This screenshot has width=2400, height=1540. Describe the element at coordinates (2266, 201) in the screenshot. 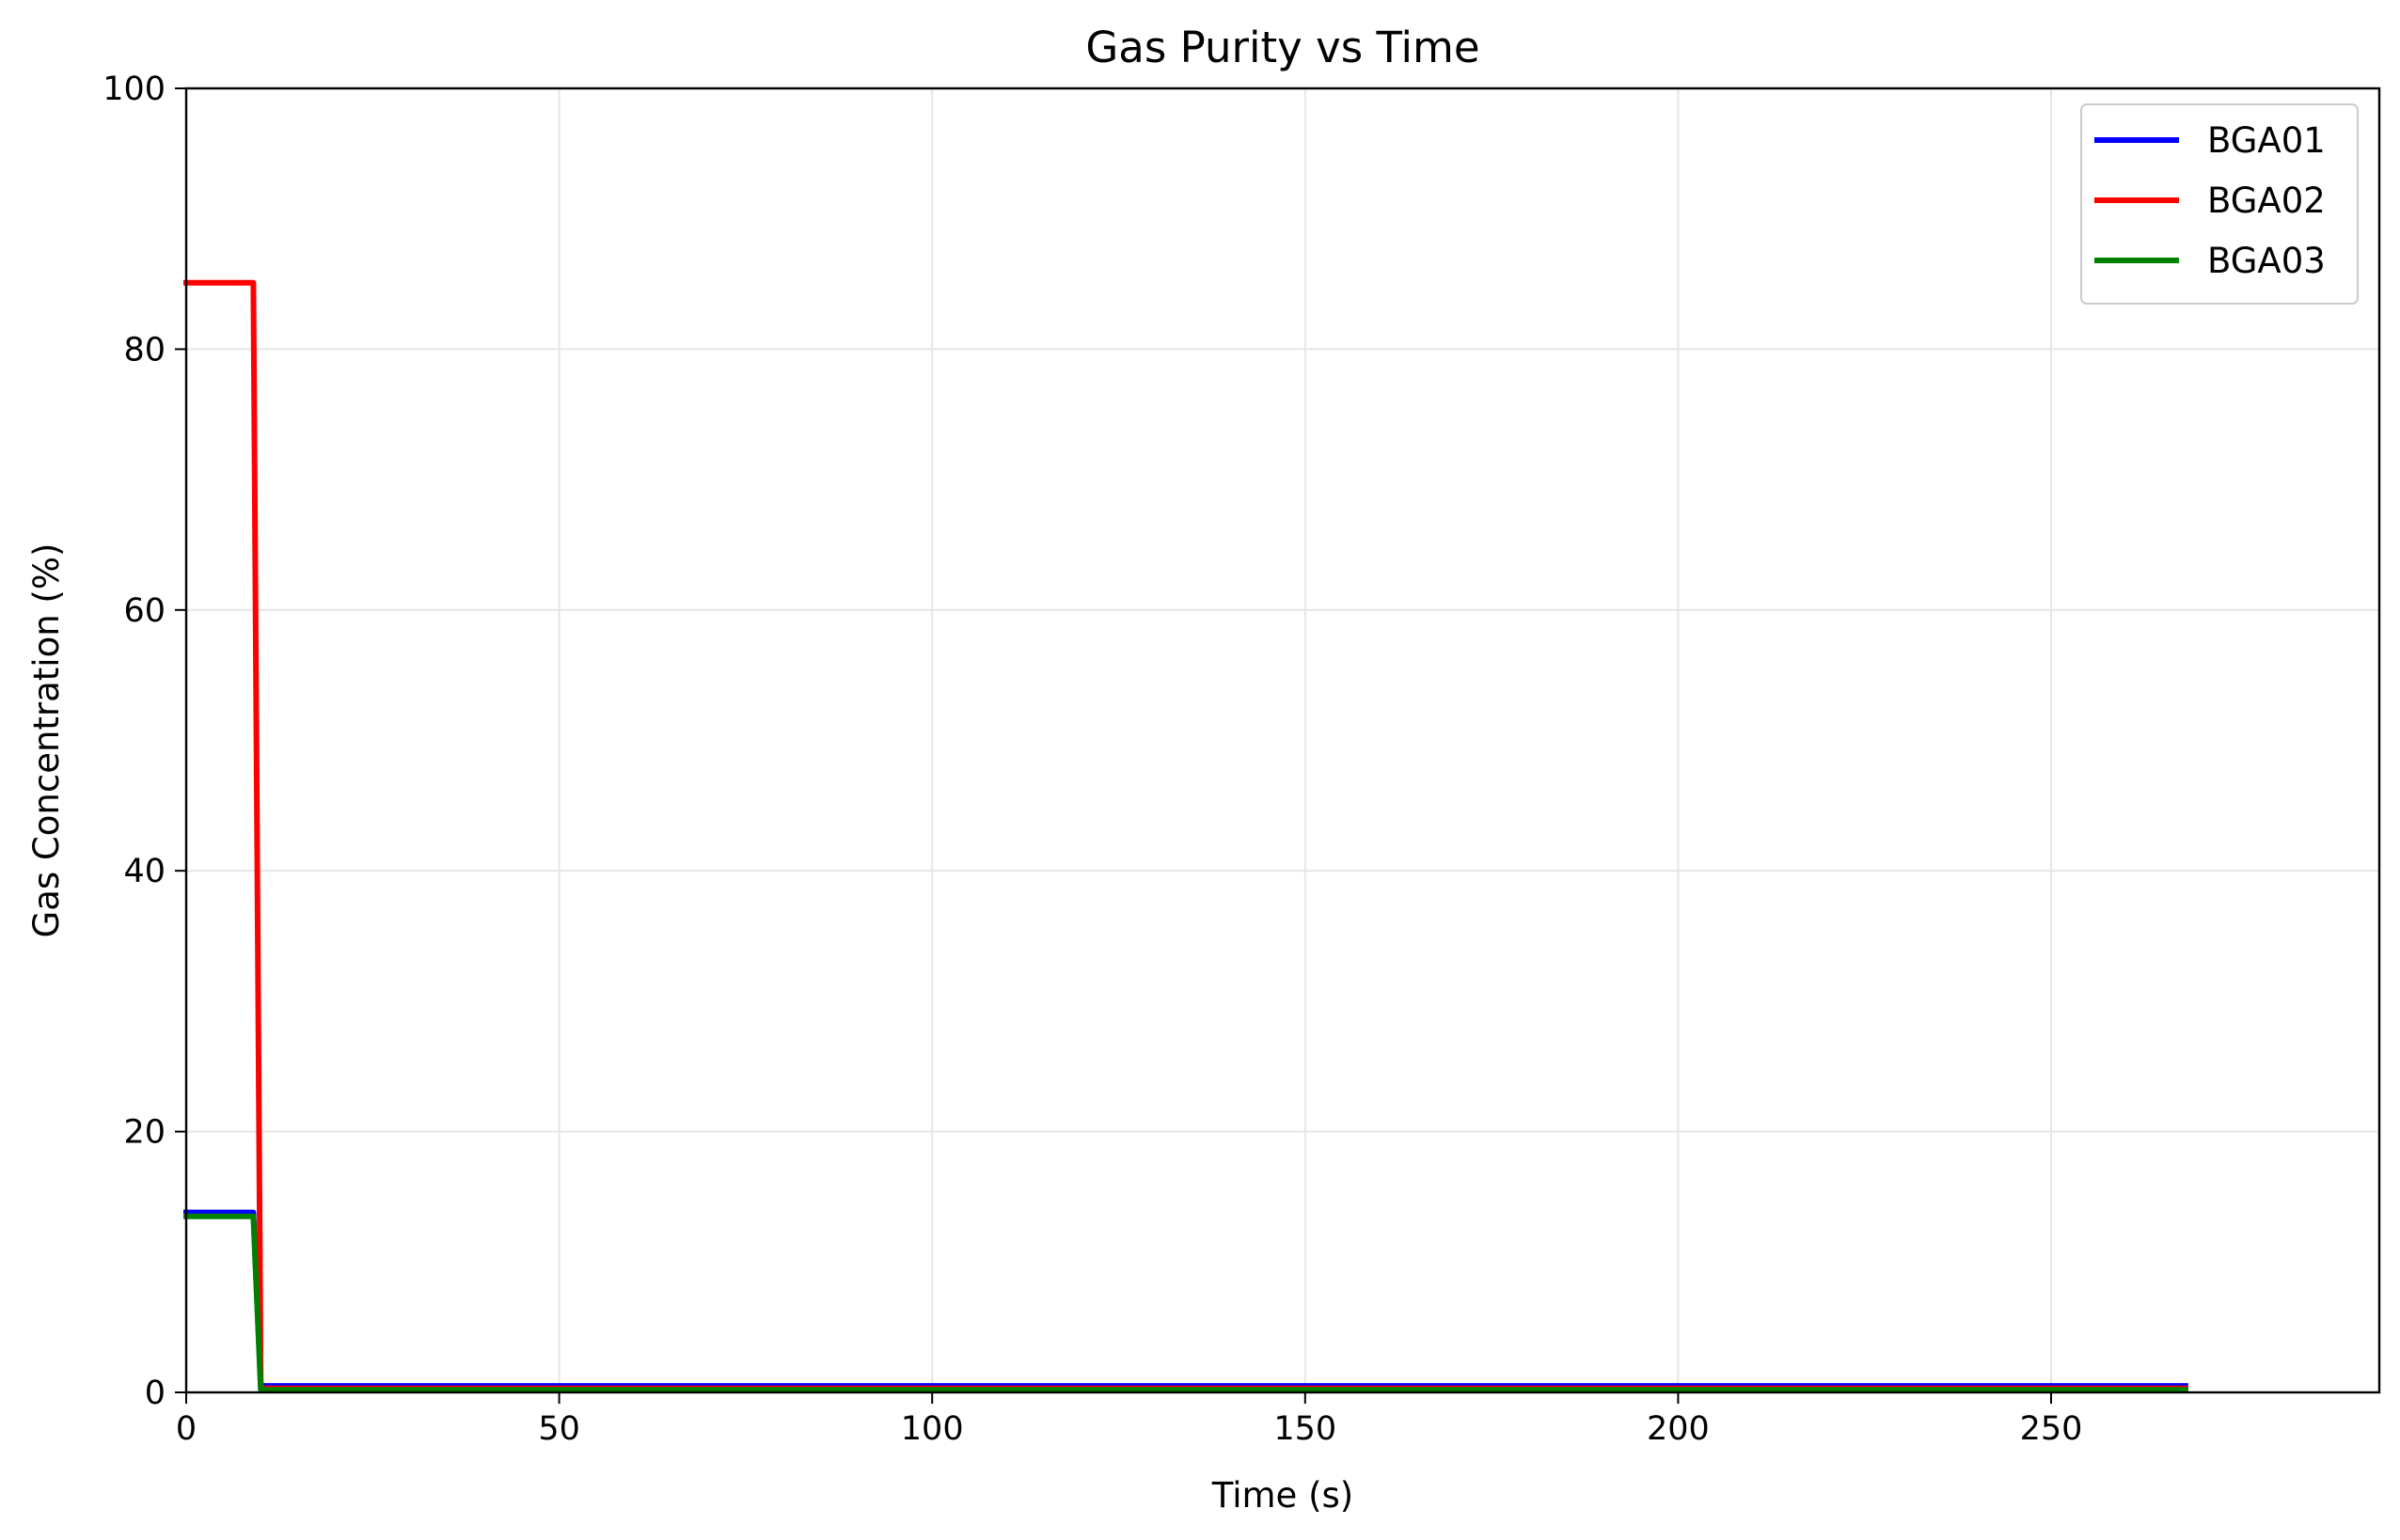

I see `legend-label-bga02: BGA02` at that location.